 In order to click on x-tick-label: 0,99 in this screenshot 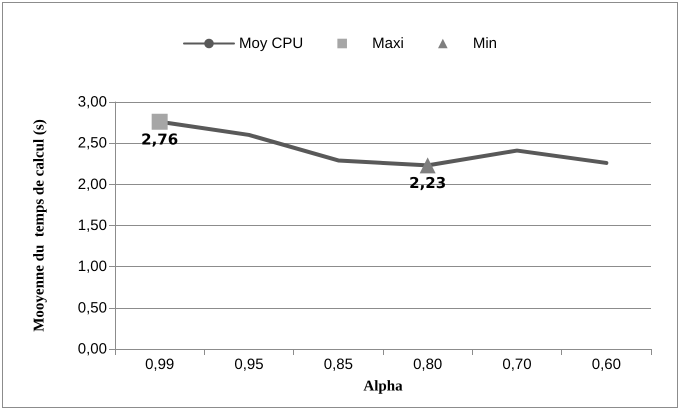, I will do `click(159, 364)`.